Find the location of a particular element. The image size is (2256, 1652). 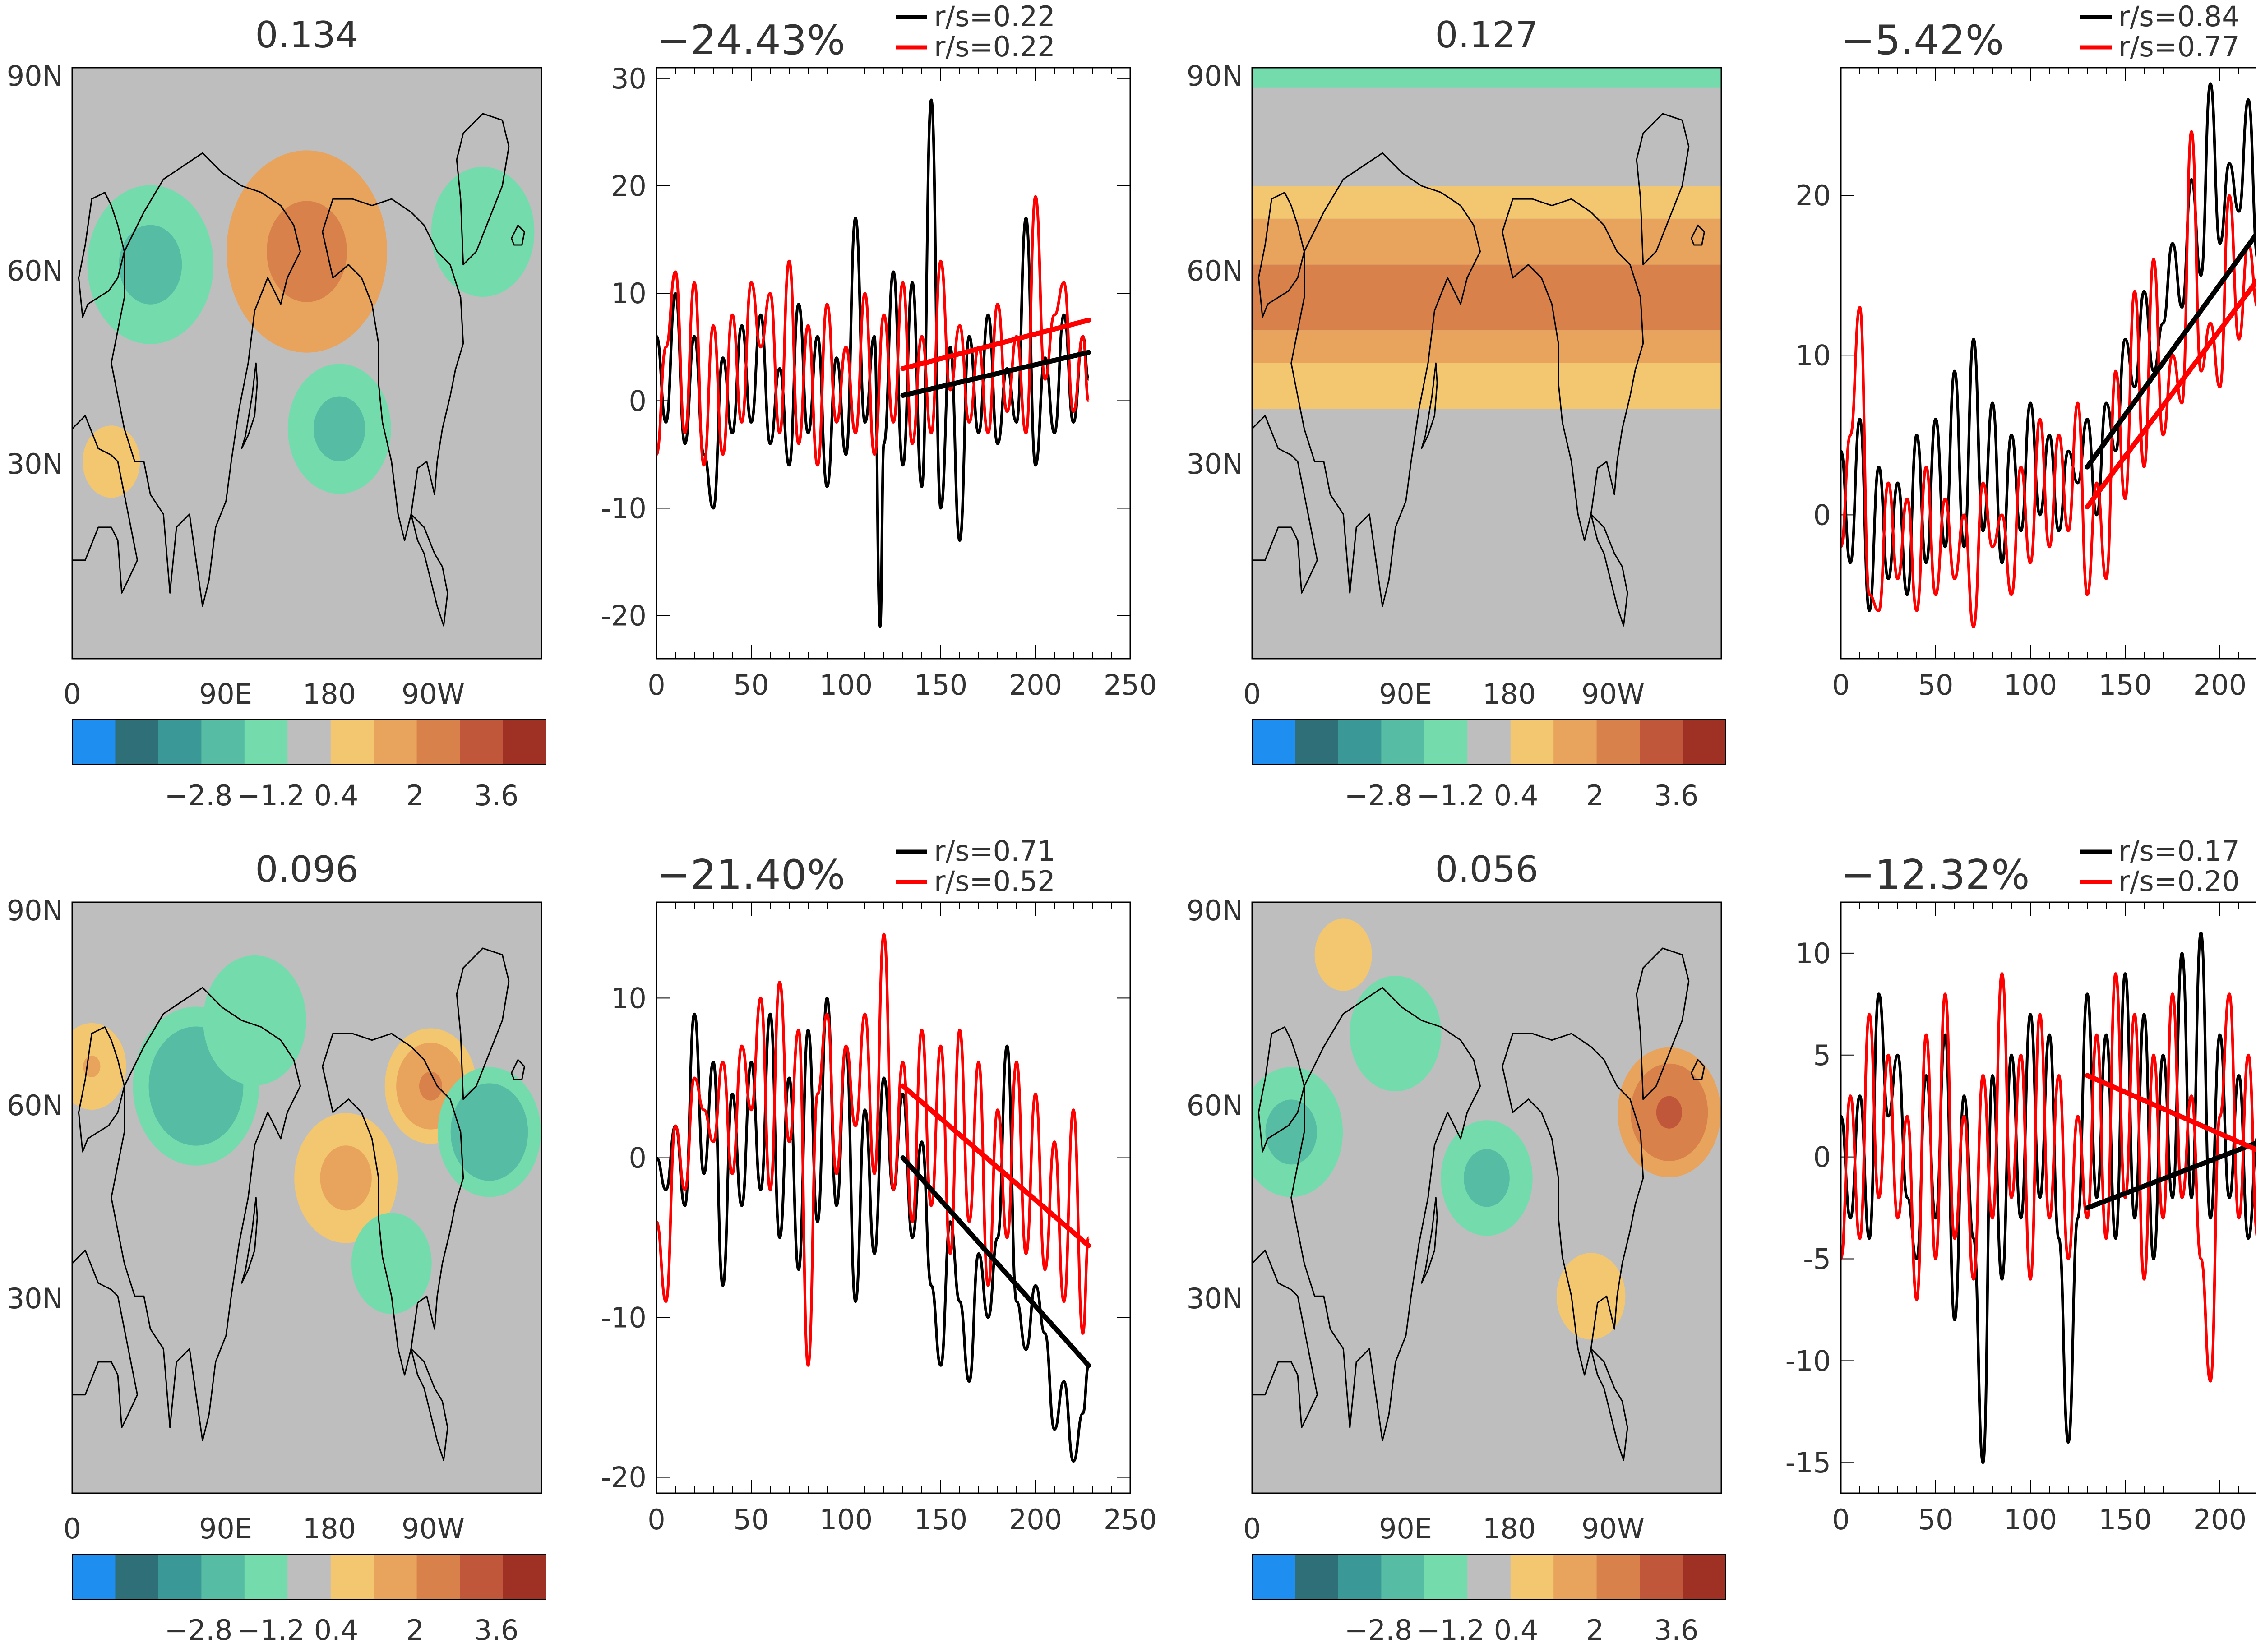

legend-label-black: r/s=0.71 is located at coordinates (994, 851).